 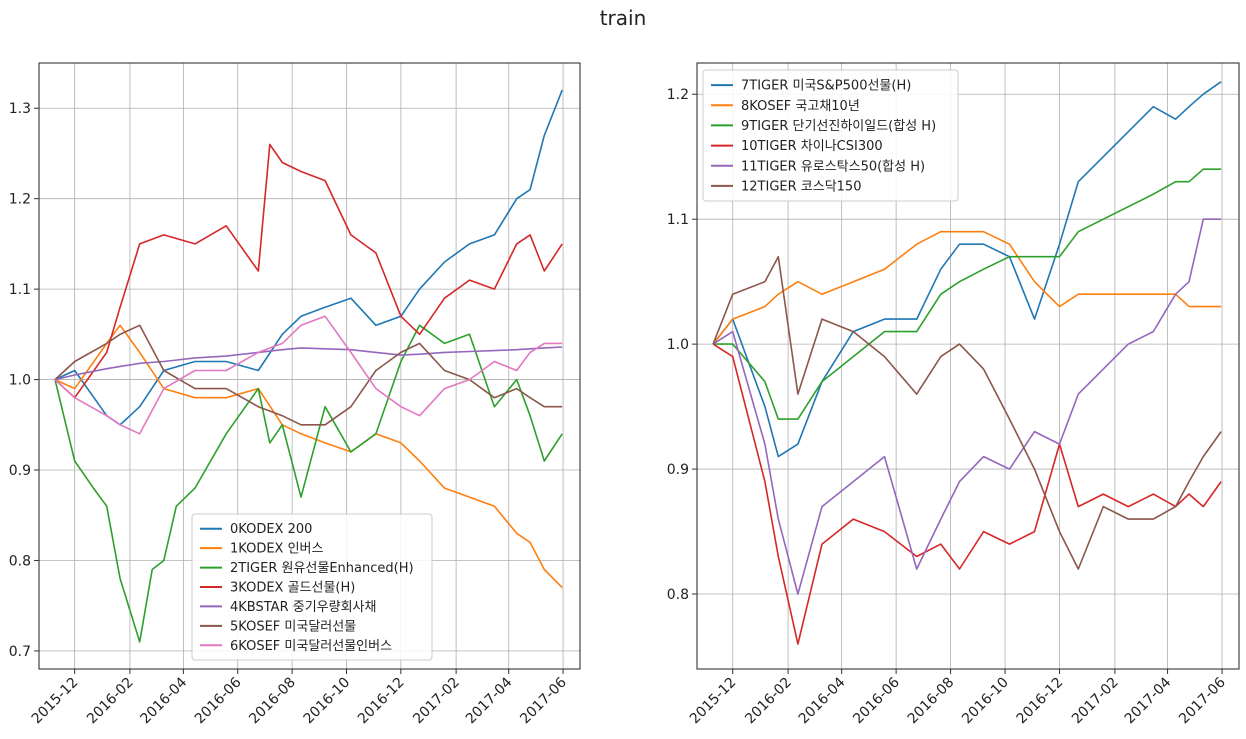 I want to click on legend-label: 4KBSTAR 중기우량회사채, so click(x=303, y=607).